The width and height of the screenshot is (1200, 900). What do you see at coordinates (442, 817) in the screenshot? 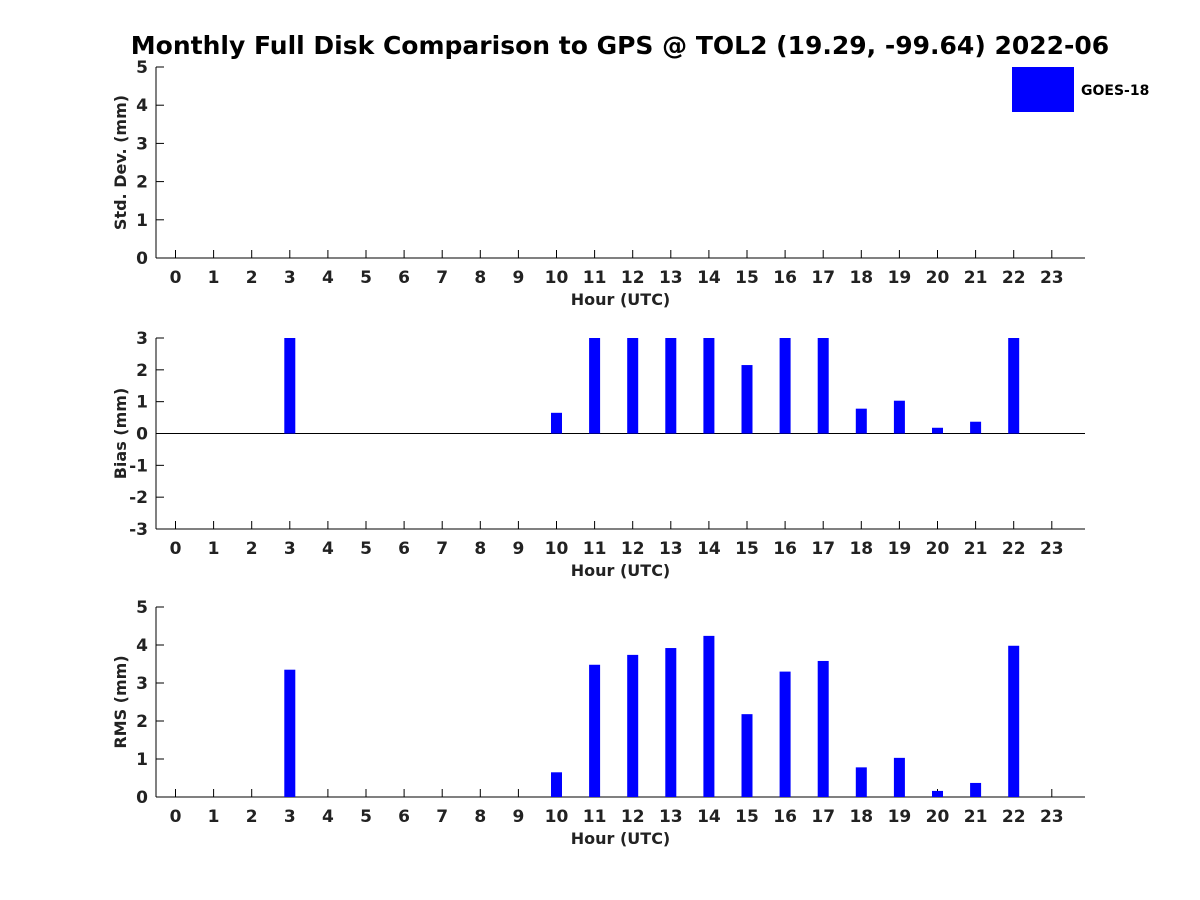
I see `x-tick-label: 7` at bounding box center [442, 817].